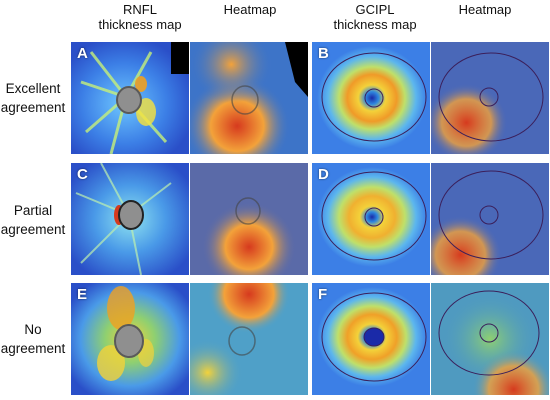  What do you see at coordinates (250, 9) in the screenshot?
I see `heatmap-header-1: Heatmap` at bounding box center [250, 9].